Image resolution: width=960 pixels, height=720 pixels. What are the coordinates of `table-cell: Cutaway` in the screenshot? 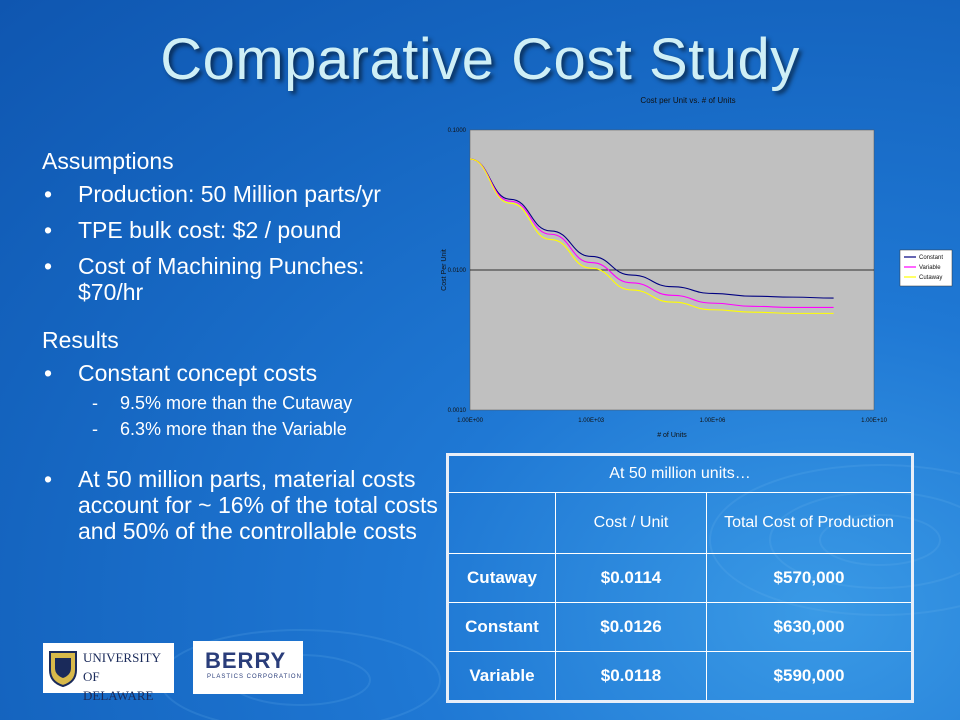 It's located at (501, 578).